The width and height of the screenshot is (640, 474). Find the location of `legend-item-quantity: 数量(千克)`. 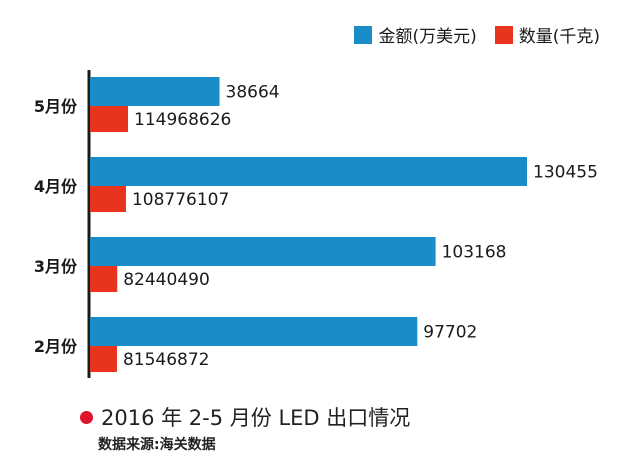

legend-item-quantity: 数量(千克) is located at coordinates (547, 34).